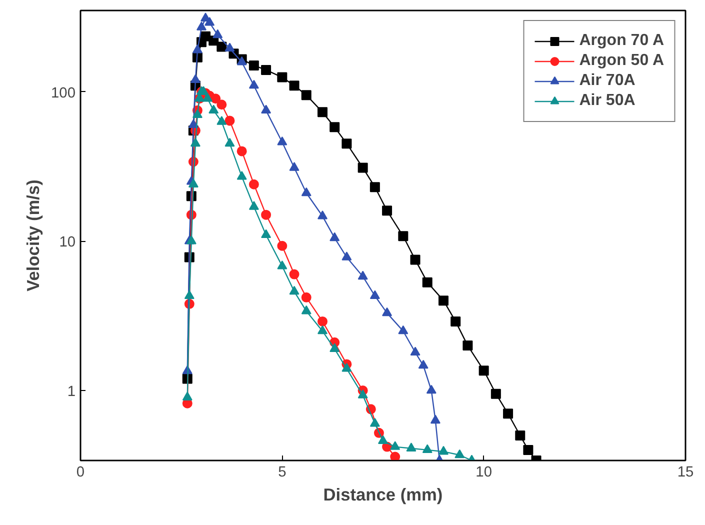 This screenshot has width=705, height=525. What do you see at coordinates (33, 236) in the screenshot?
I see `y-axis-title: Velocity (m/s)` at bounding box center [33, 236].